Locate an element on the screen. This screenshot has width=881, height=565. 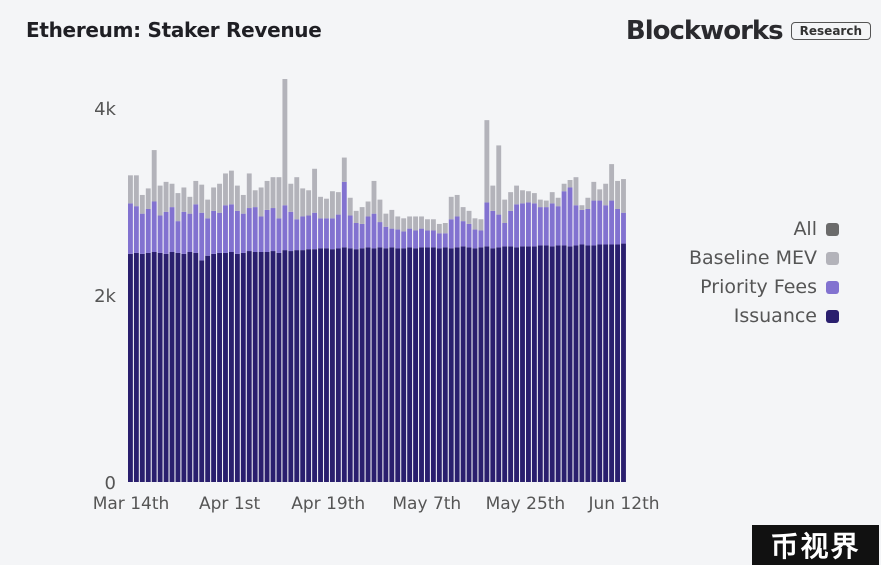
brand: Blockworks Research is located at coordinates (748, 31).